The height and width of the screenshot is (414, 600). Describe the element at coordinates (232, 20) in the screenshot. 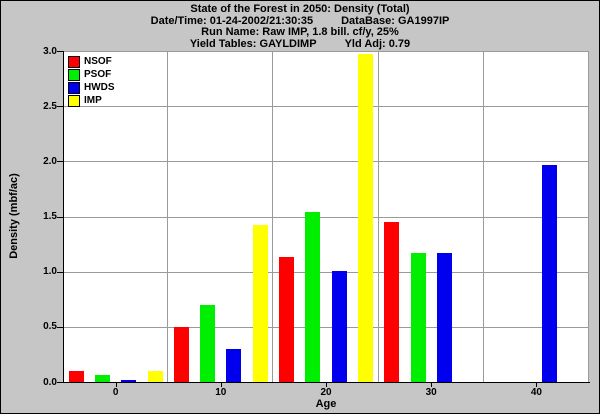

I see `datetime-label: Date/Time: 01-24-2002/21:30:35` at that location.